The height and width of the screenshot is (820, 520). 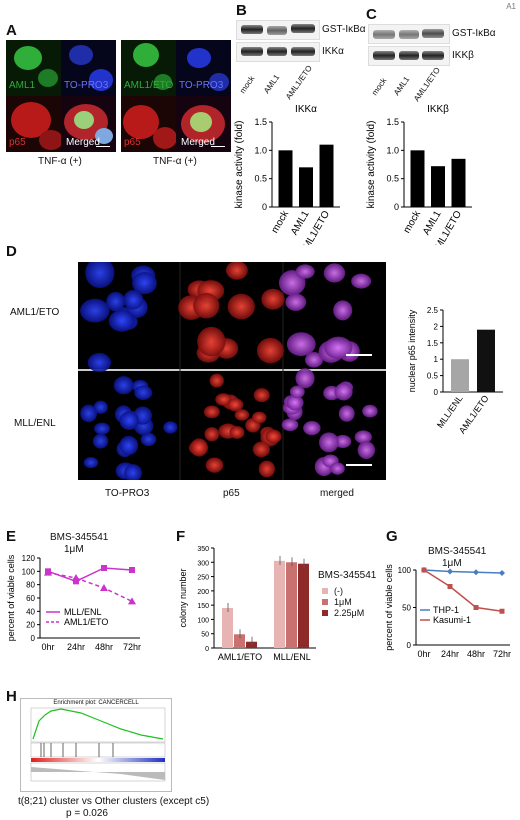 What do you see at coordinates (83, 142) in the screenshot?
I see `panel-a-left-merged-label: Merged` at bounding box center [83, 142].